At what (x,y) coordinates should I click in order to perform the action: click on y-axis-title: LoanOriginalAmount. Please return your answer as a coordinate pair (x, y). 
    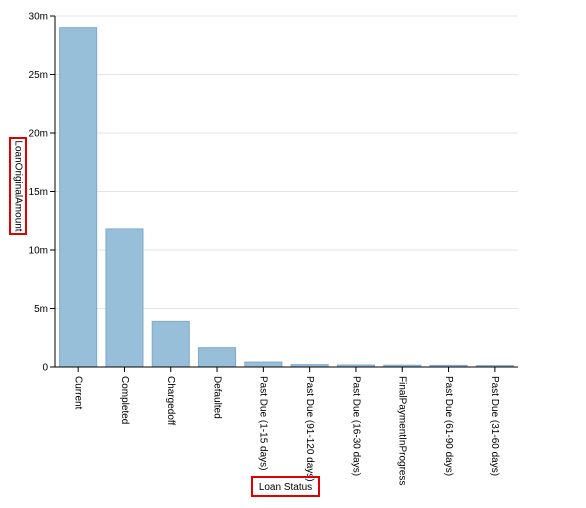
    Looking at the image, I should click on (17, 185).